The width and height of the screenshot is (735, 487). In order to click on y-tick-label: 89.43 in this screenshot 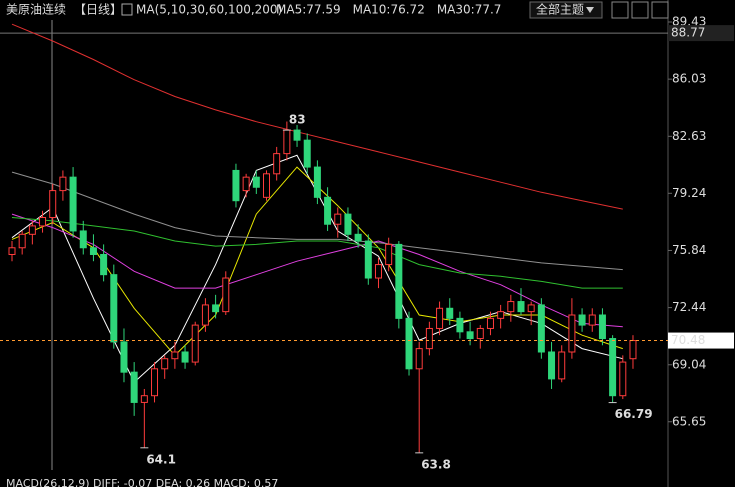, I will do `click(689, 22)`.